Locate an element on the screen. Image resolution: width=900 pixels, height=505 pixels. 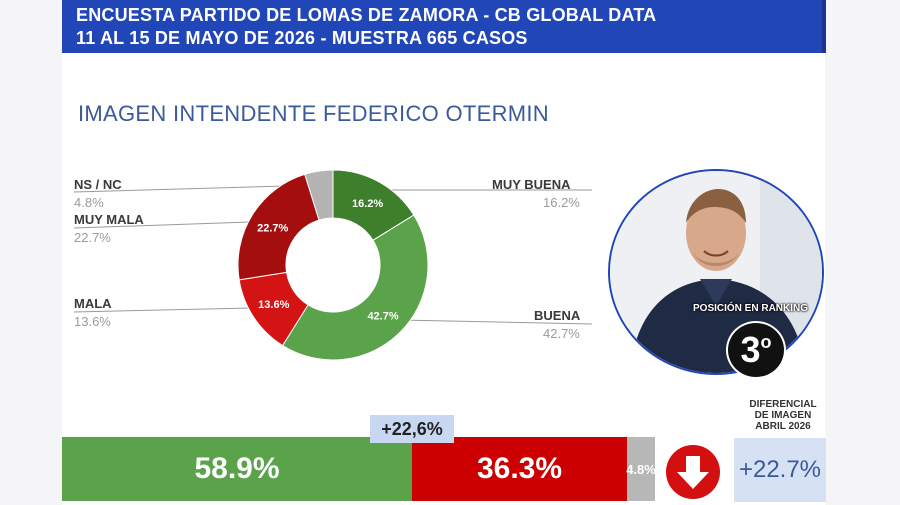
positive-bar: 58.9% is located at coordinates (237, 469).